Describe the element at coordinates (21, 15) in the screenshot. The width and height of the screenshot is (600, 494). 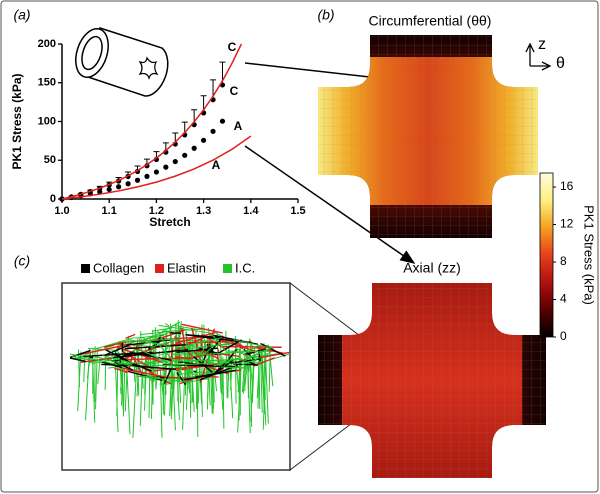
I see `panel-label: (a)` at that location.